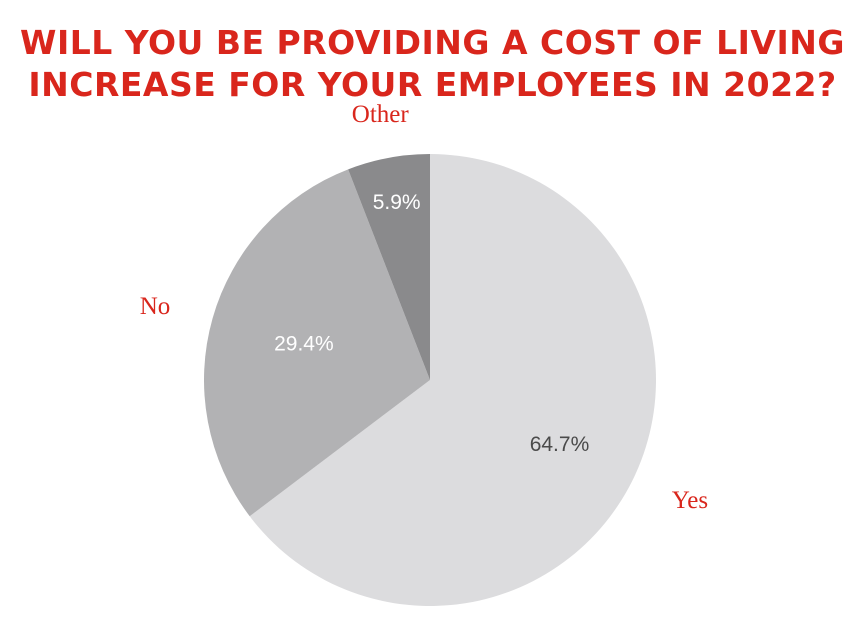  What do you see at coordinates (381, 114) in the screenshot?
I see `slice-category-label-other: Other` at bounding box center [381, 114].